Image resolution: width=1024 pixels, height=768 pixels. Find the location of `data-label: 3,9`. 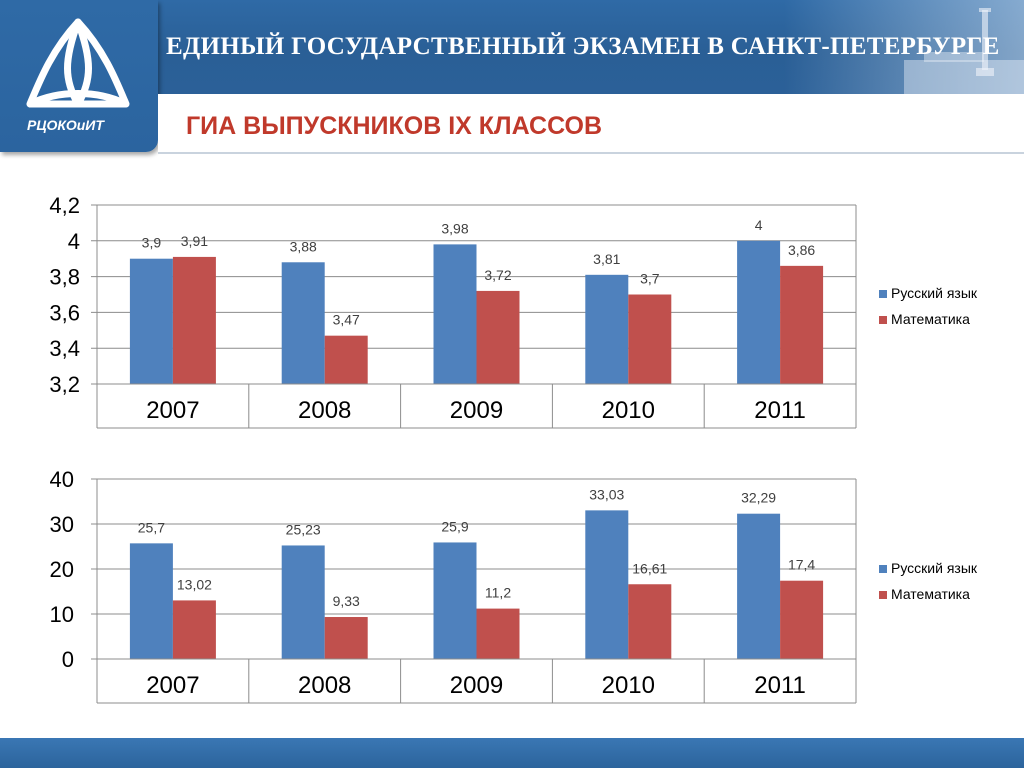

data-label: 3,9 is located at coordinates (152, 243).